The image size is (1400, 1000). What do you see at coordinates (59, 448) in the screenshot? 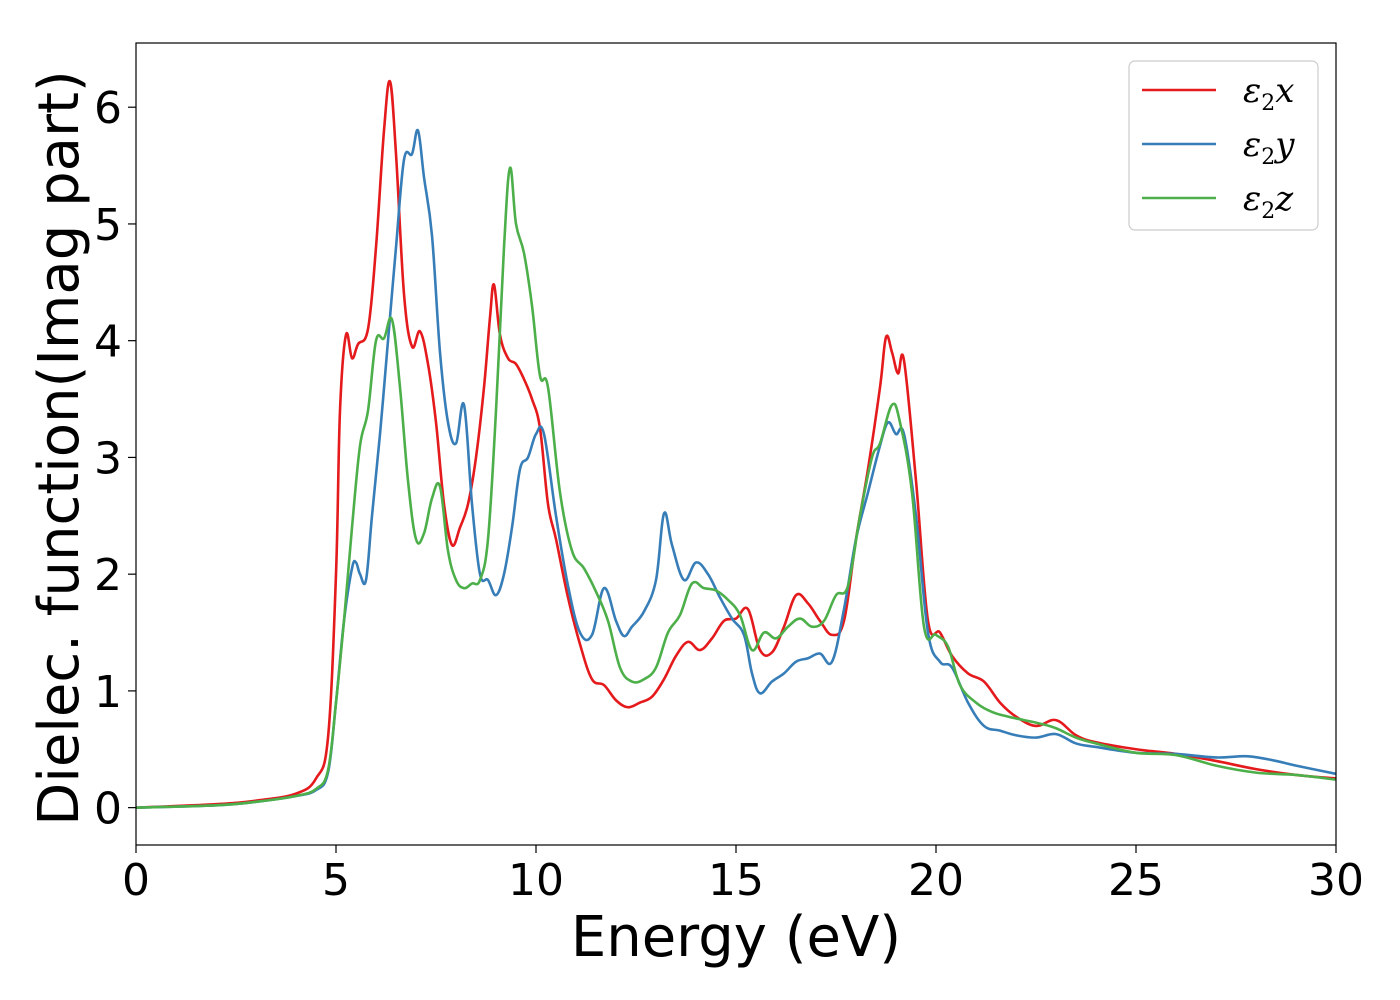
I see `y-axis-title: Dielec. function(Imag part)` at bounding box center [59, 448].